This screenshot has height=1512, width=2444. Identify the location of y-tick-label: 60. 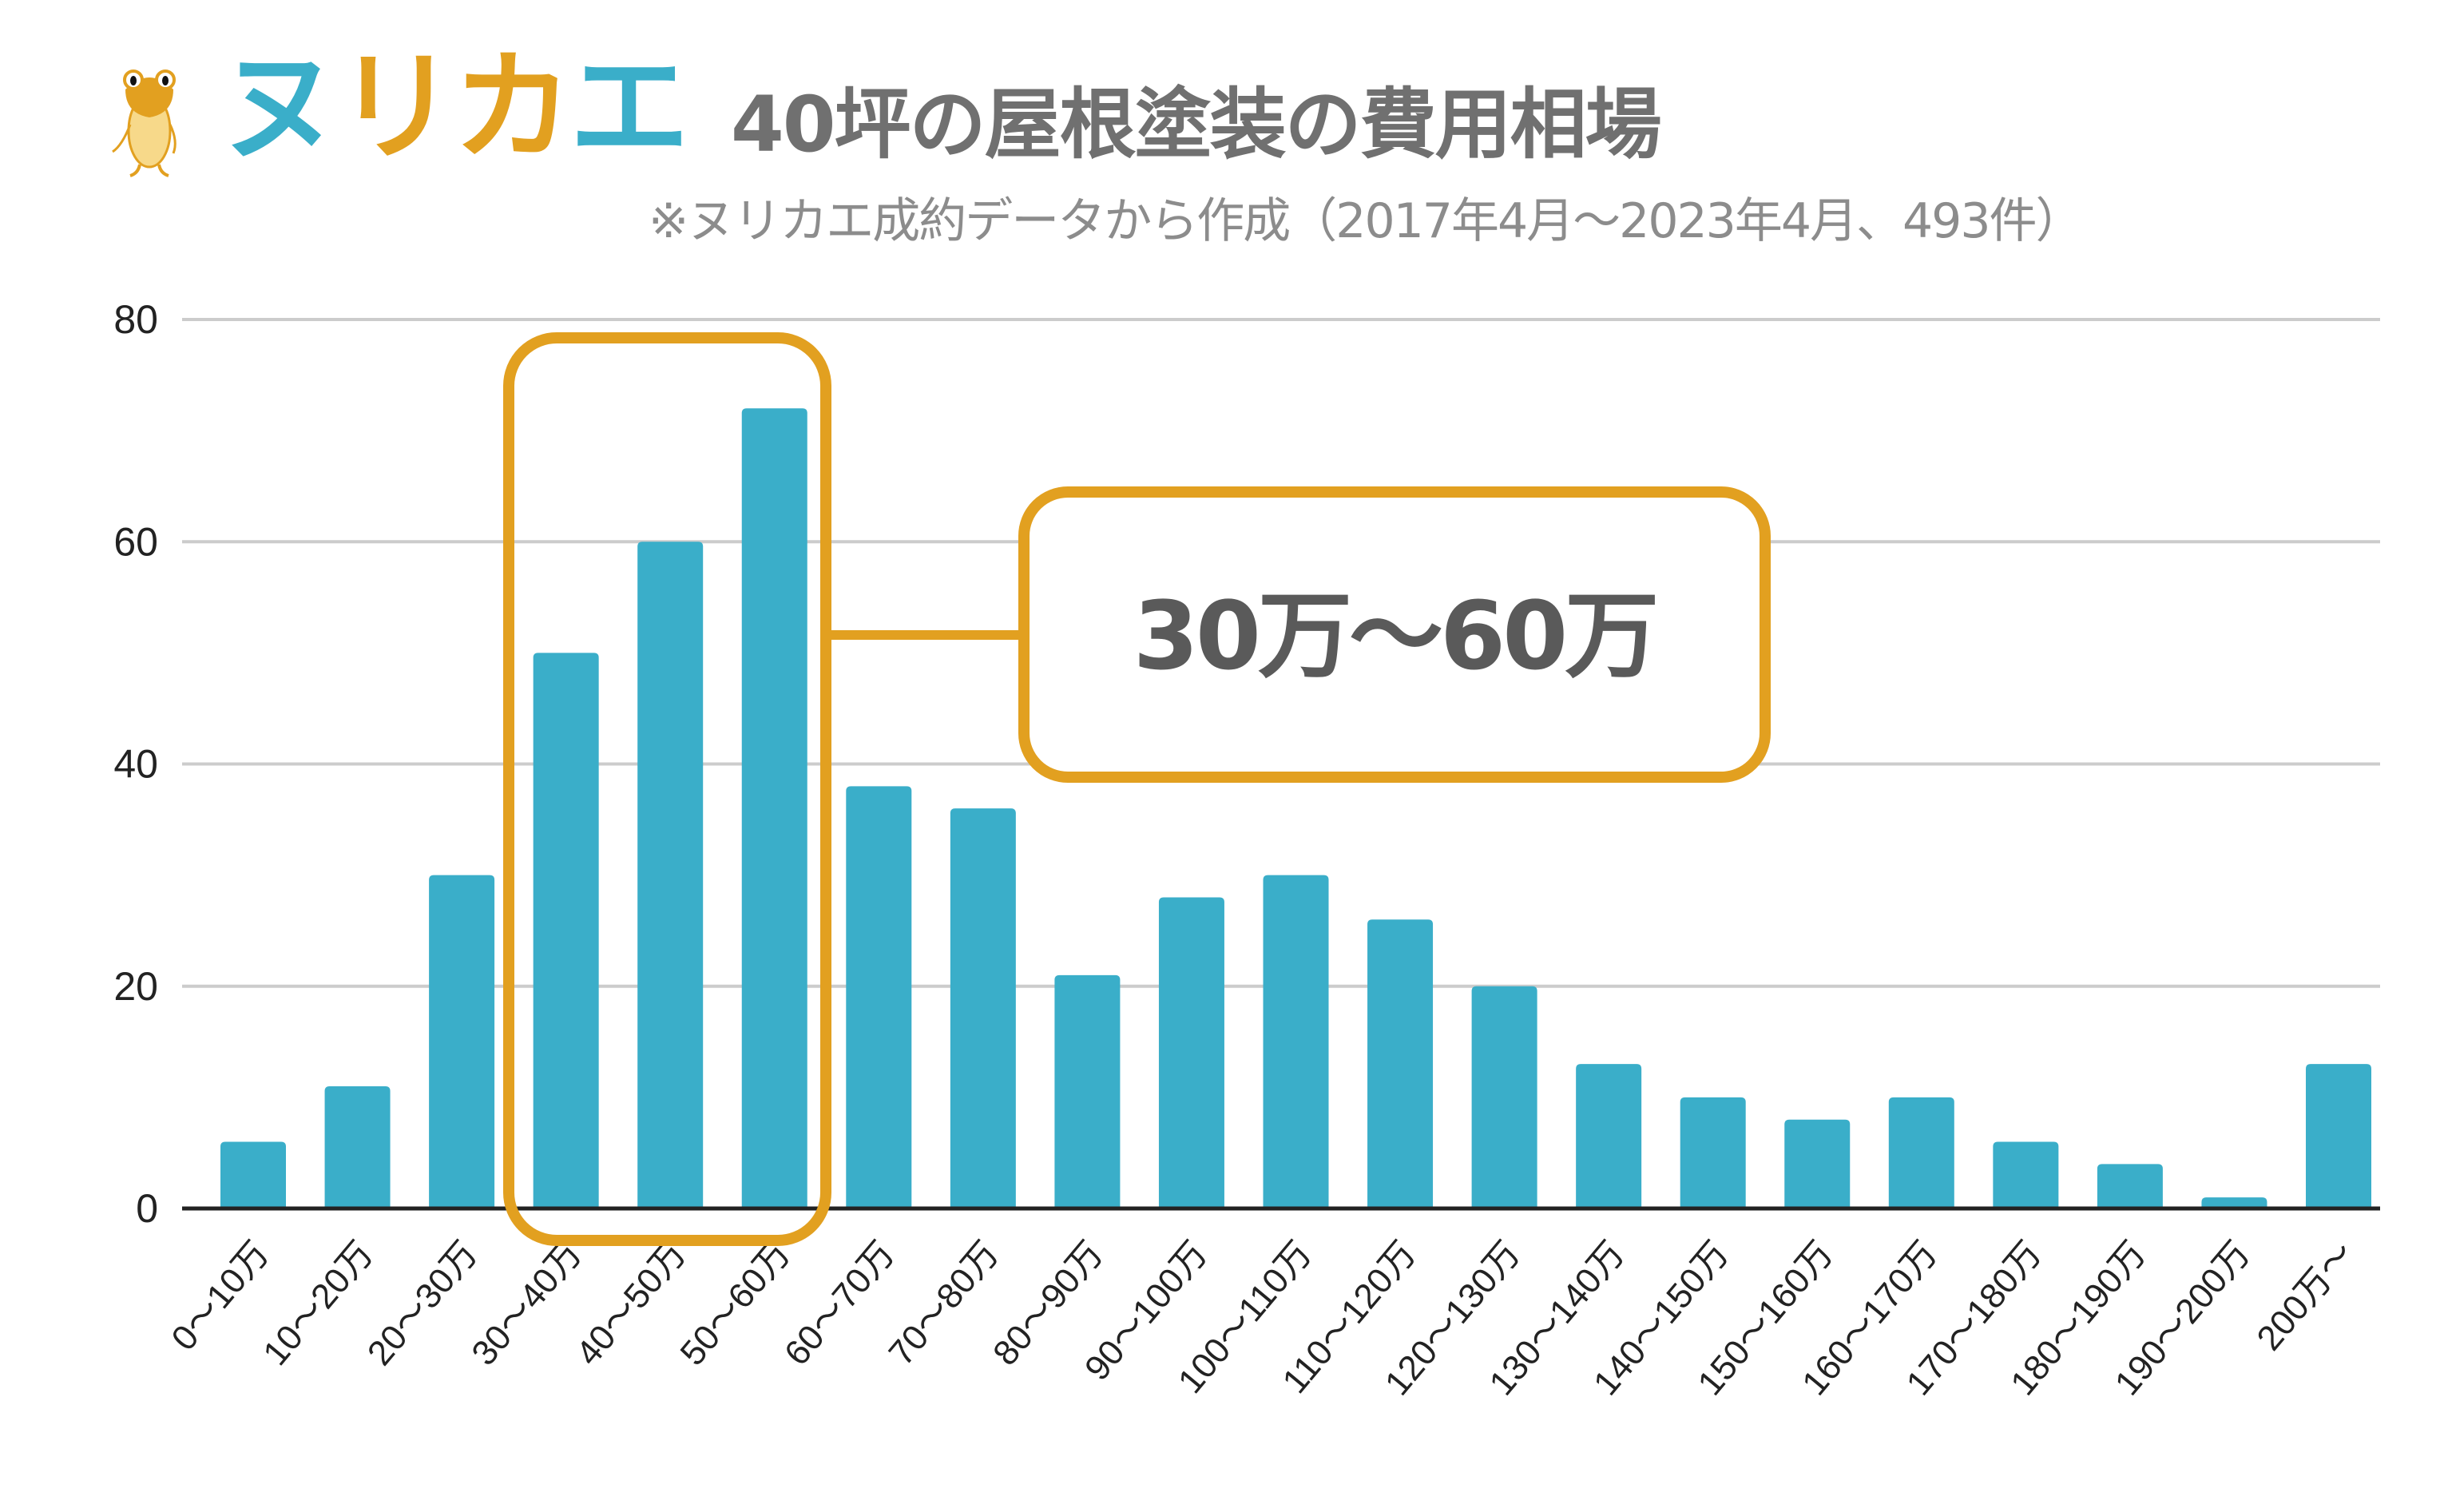
(135, 541).